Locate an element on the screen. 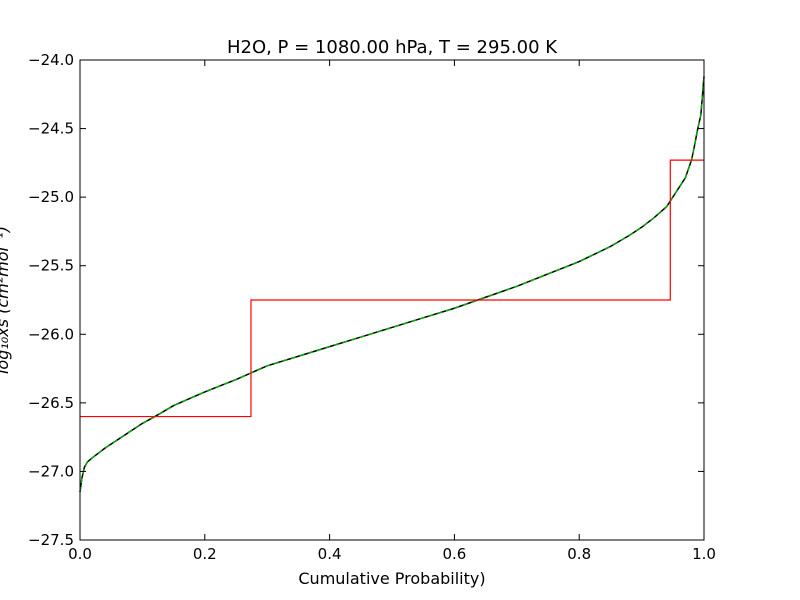 This screenshot has width=800, height=600. y-tick-label: −27.0 is located at coordinates (51, 471).